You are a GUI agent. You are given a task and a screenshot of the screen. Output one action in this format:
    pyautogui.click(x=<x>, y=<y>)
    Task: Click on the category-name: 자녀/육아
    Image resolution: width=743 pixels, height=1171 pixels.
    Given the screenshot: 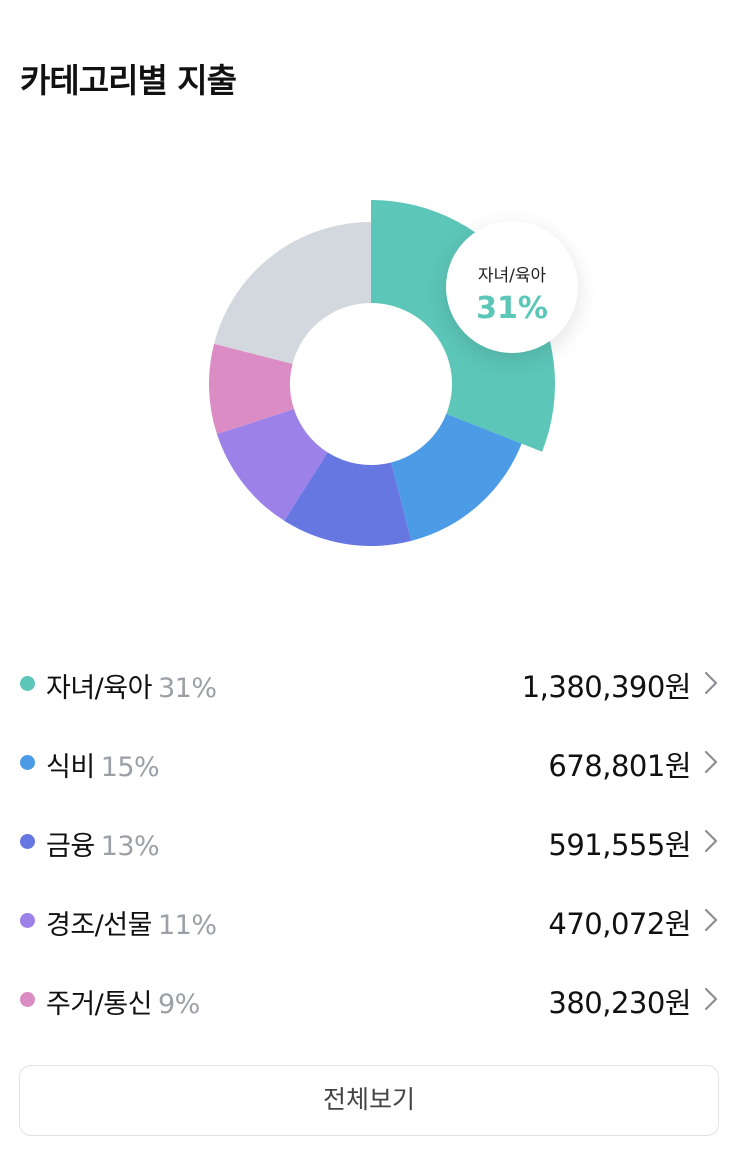 What is the action you would take?
    pyautogui.click(x=99, y=688)
    